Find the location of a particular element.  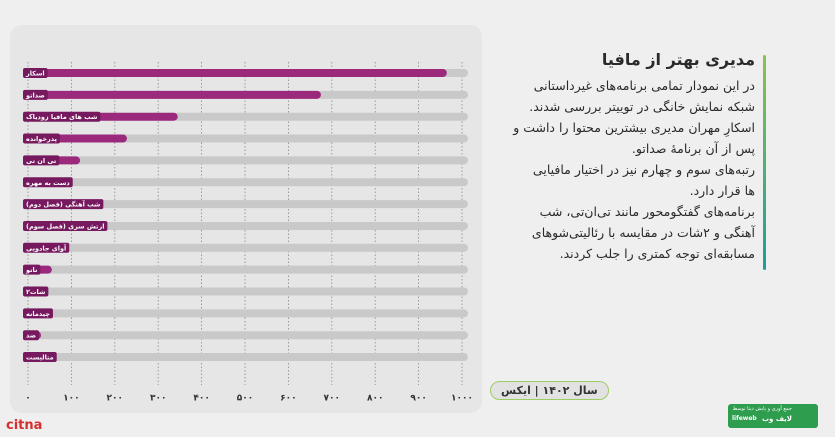

article-line: برنامه‌های گفتگومحور مانند تی‌ان‌تی، شب is located at coordinates (647, 211).